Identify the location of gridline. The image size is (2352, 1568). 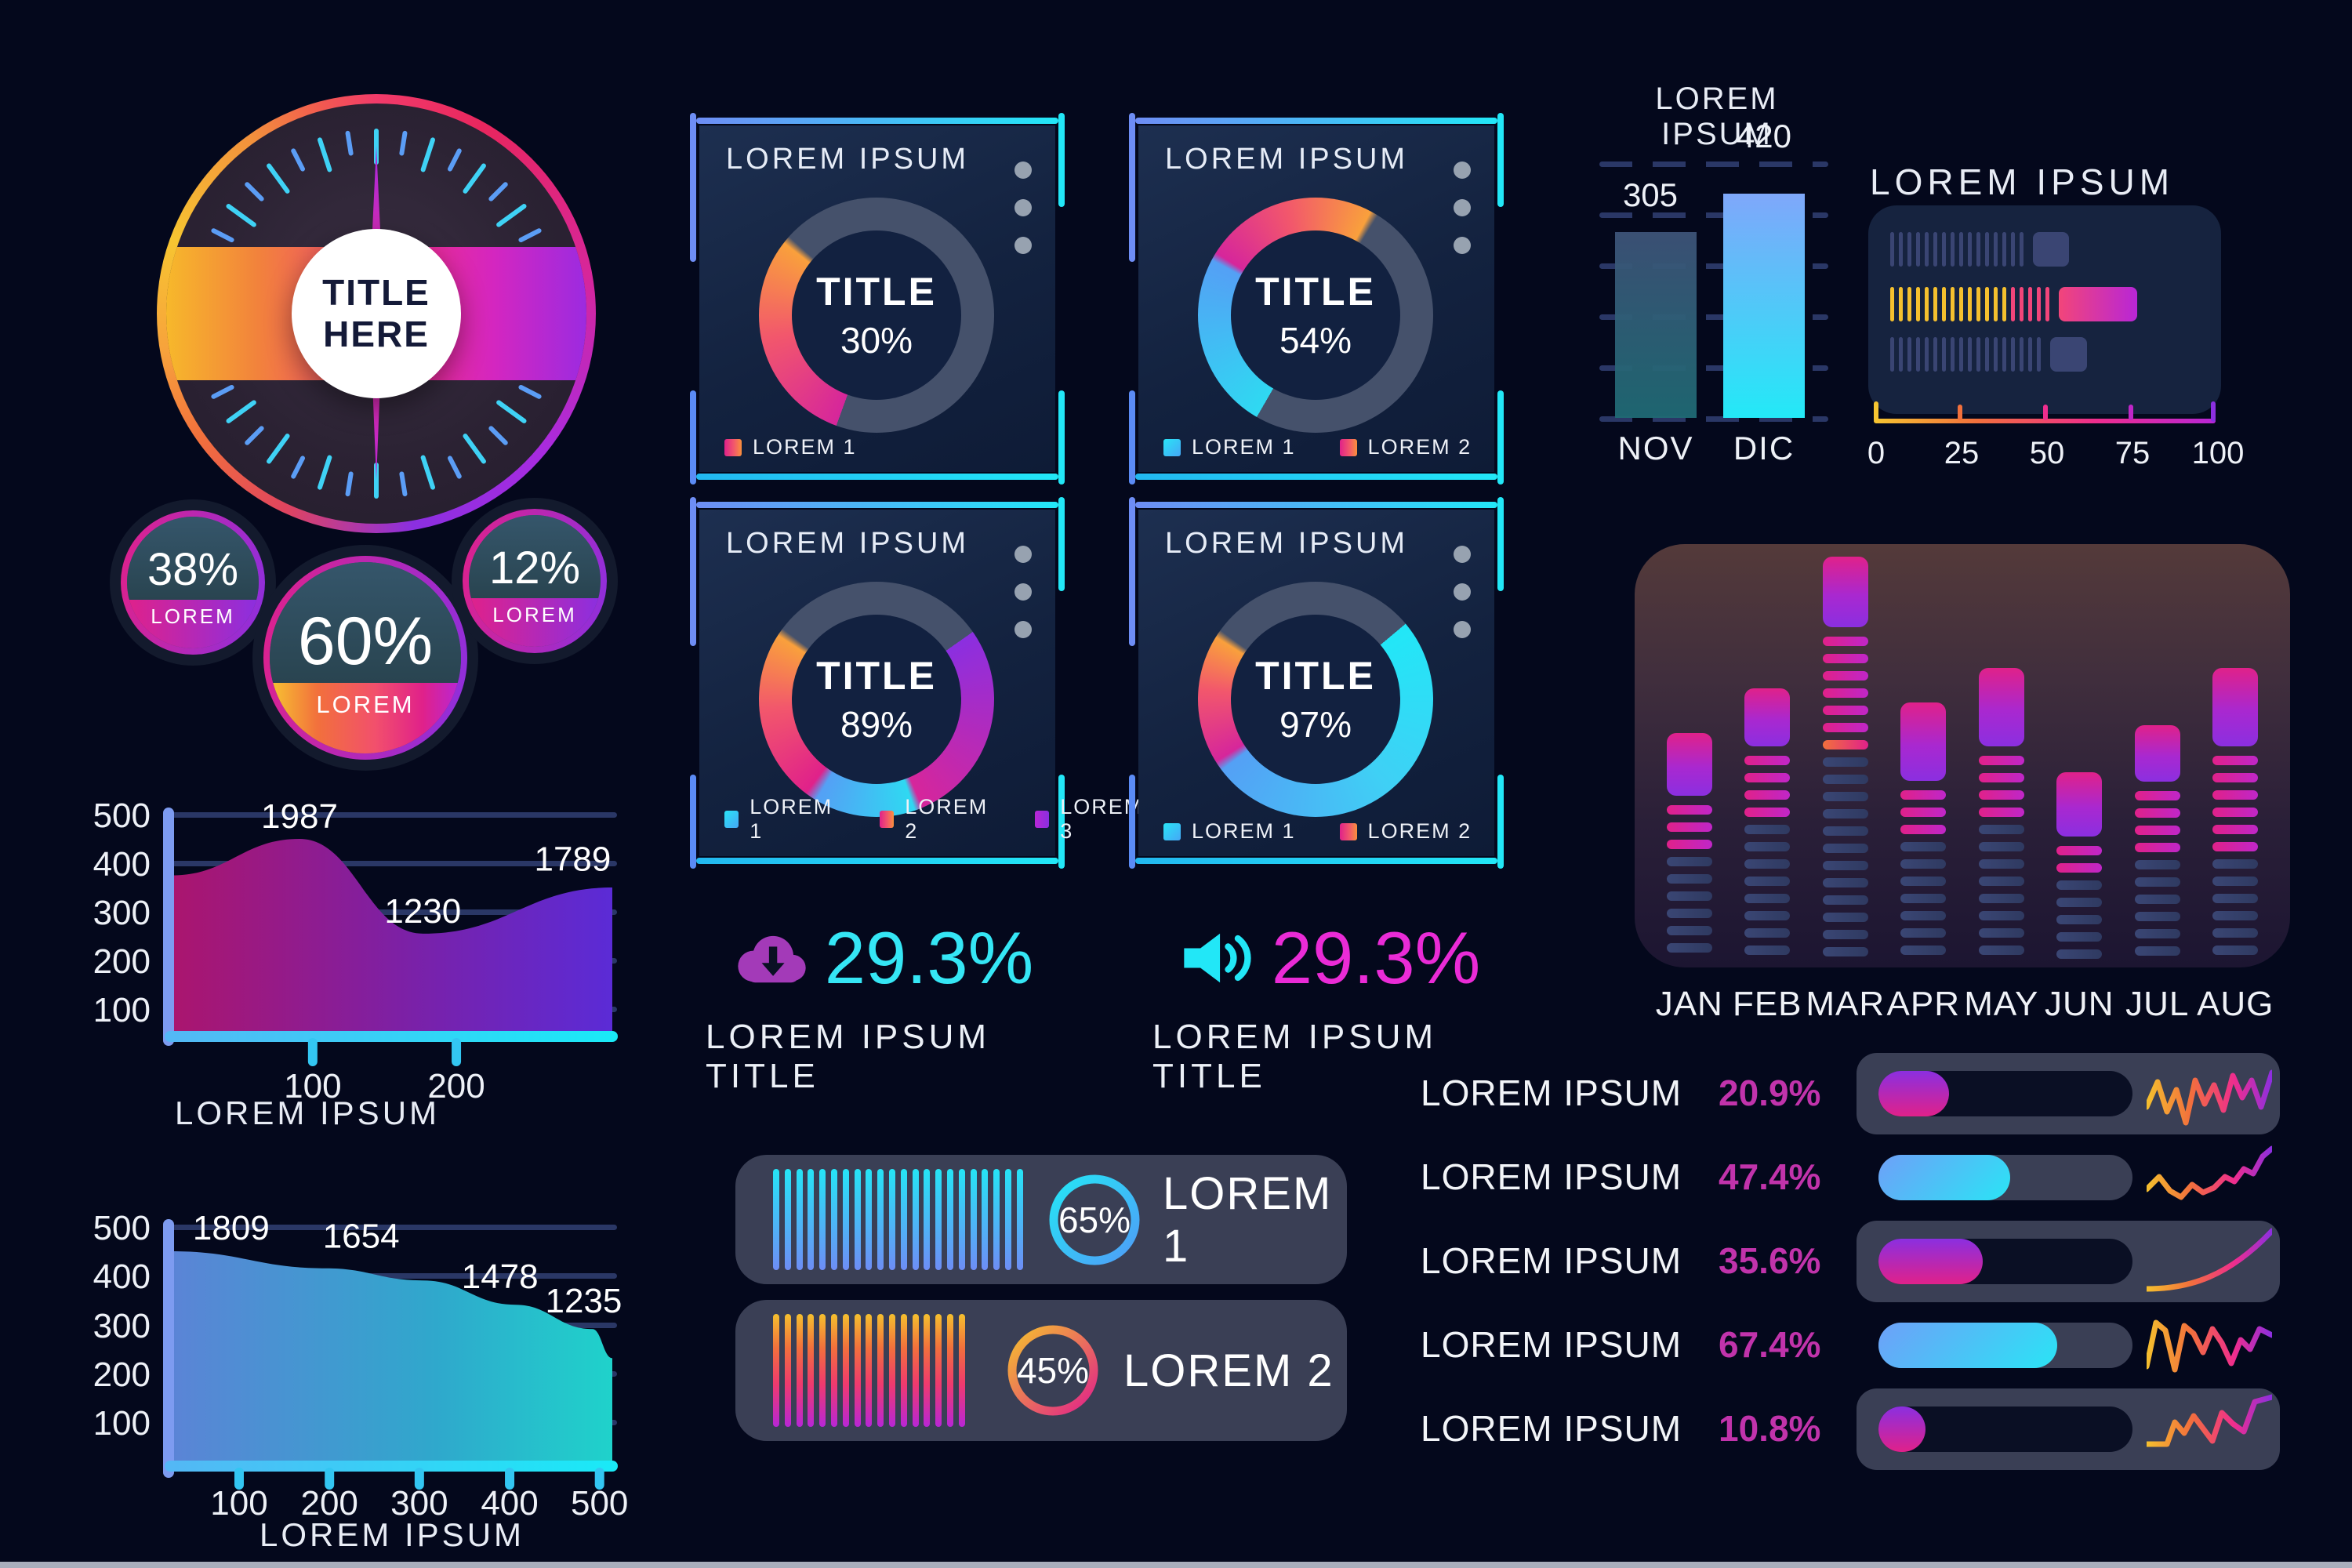
(394, 815).